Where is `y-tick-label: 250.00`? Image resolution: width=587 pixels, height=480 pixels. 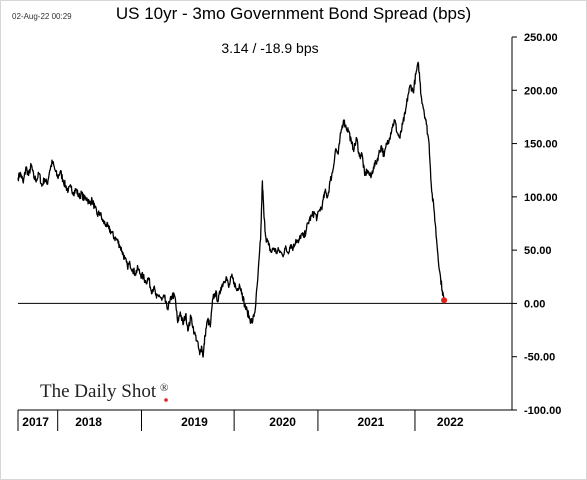
y-tick-label: 250.00 is located at coordinates (541, 38).